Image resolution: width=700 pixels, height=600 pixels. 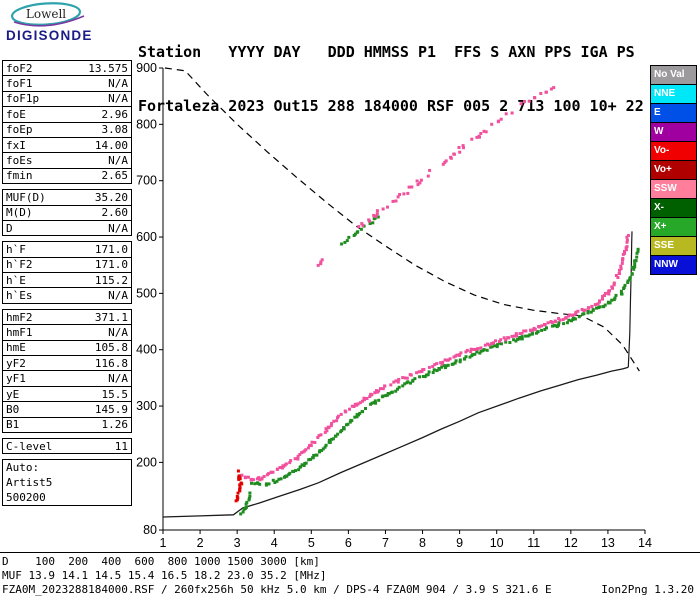 What do you see at coordinates (13, 425) in the screenshot?
I see `param-label: B1` at bounding box center [13, 425].